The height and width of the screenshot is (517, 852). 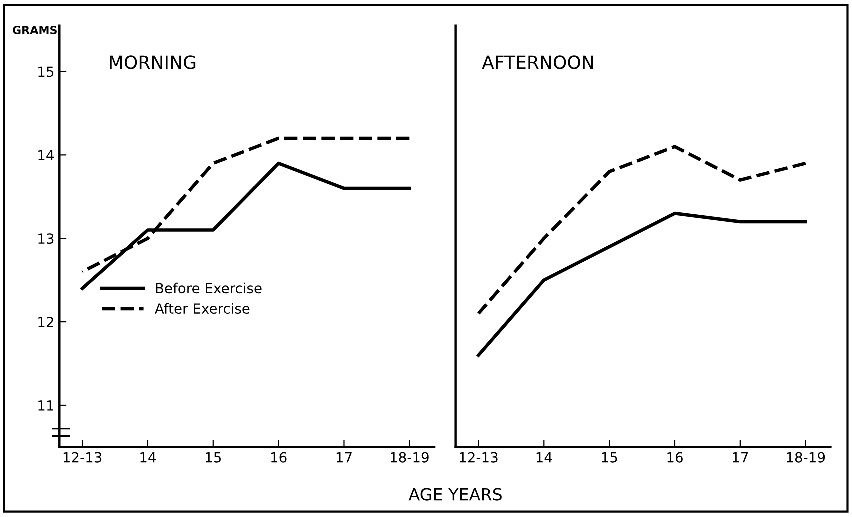 What do you see at coordinates (46, 72) in the screenshot?
I see `y-tick-label: 15` at bounding box center [46, 72].